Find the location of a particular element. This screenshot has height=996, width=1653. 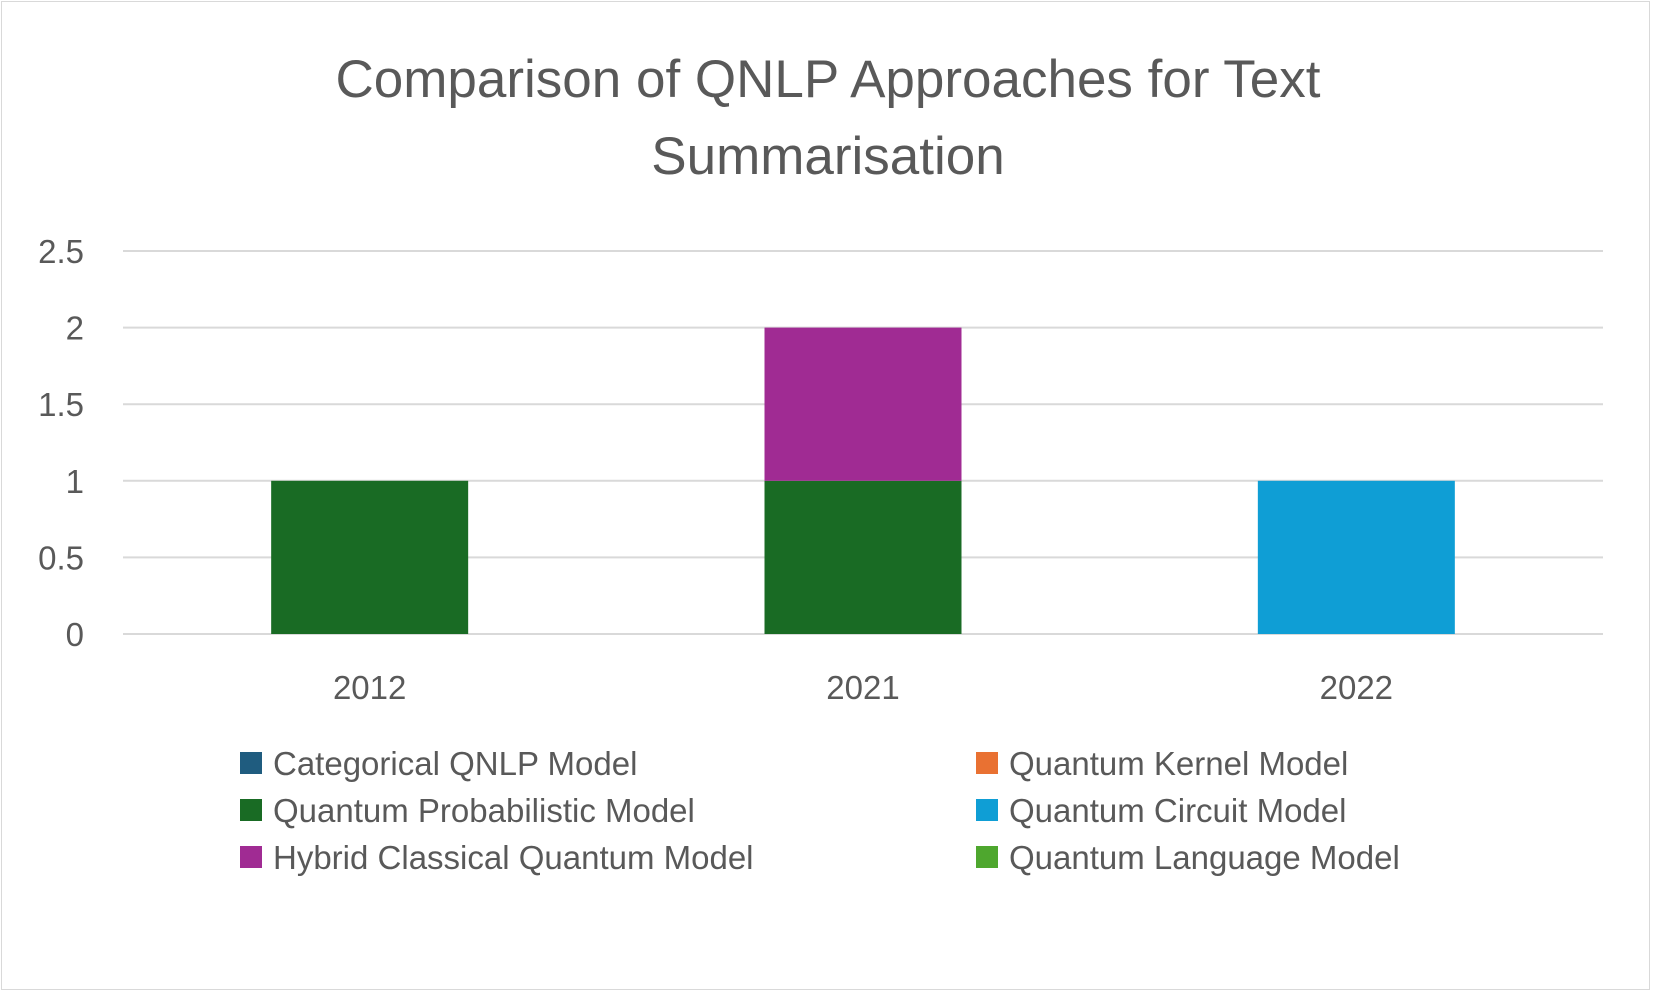

legend-label: Categorical QNLP Model is located at coordinates (455, 763).